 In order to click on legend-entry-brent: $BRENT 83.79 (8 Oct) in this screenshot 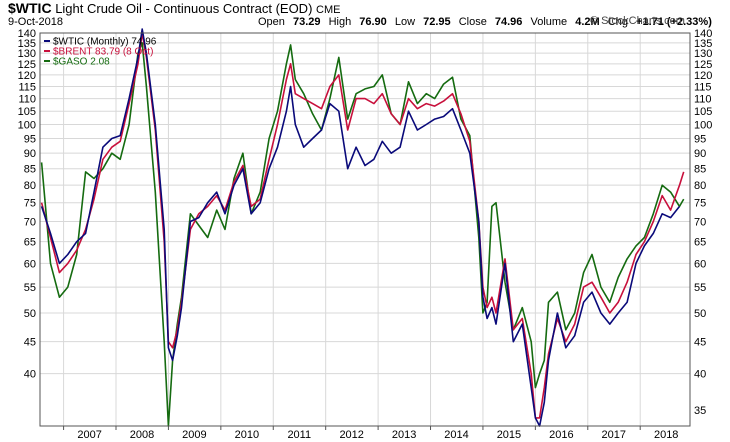, I will do `click(103, 52)`.